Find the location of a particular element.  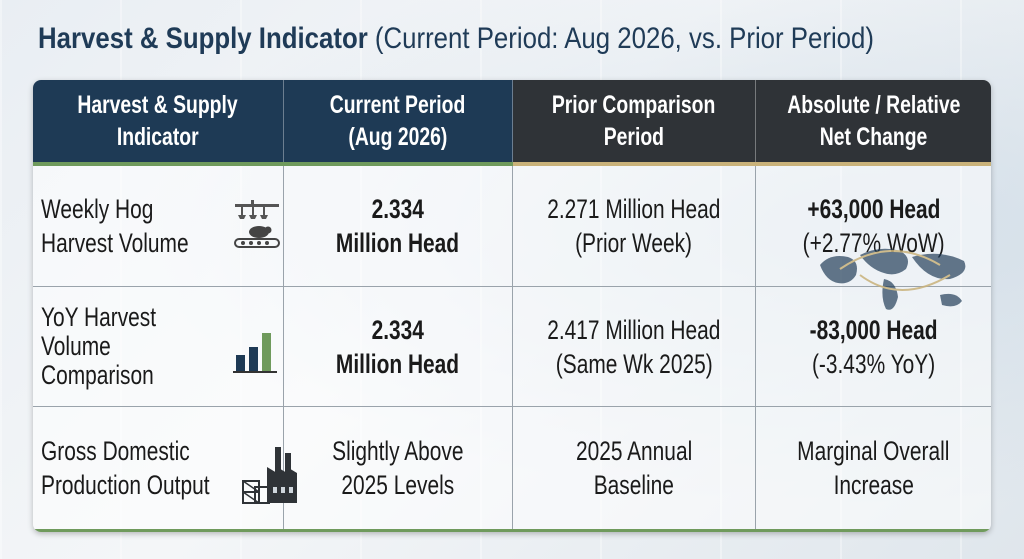

change-relative: (+2.77% WoW) is located at coordinates (873, 243).